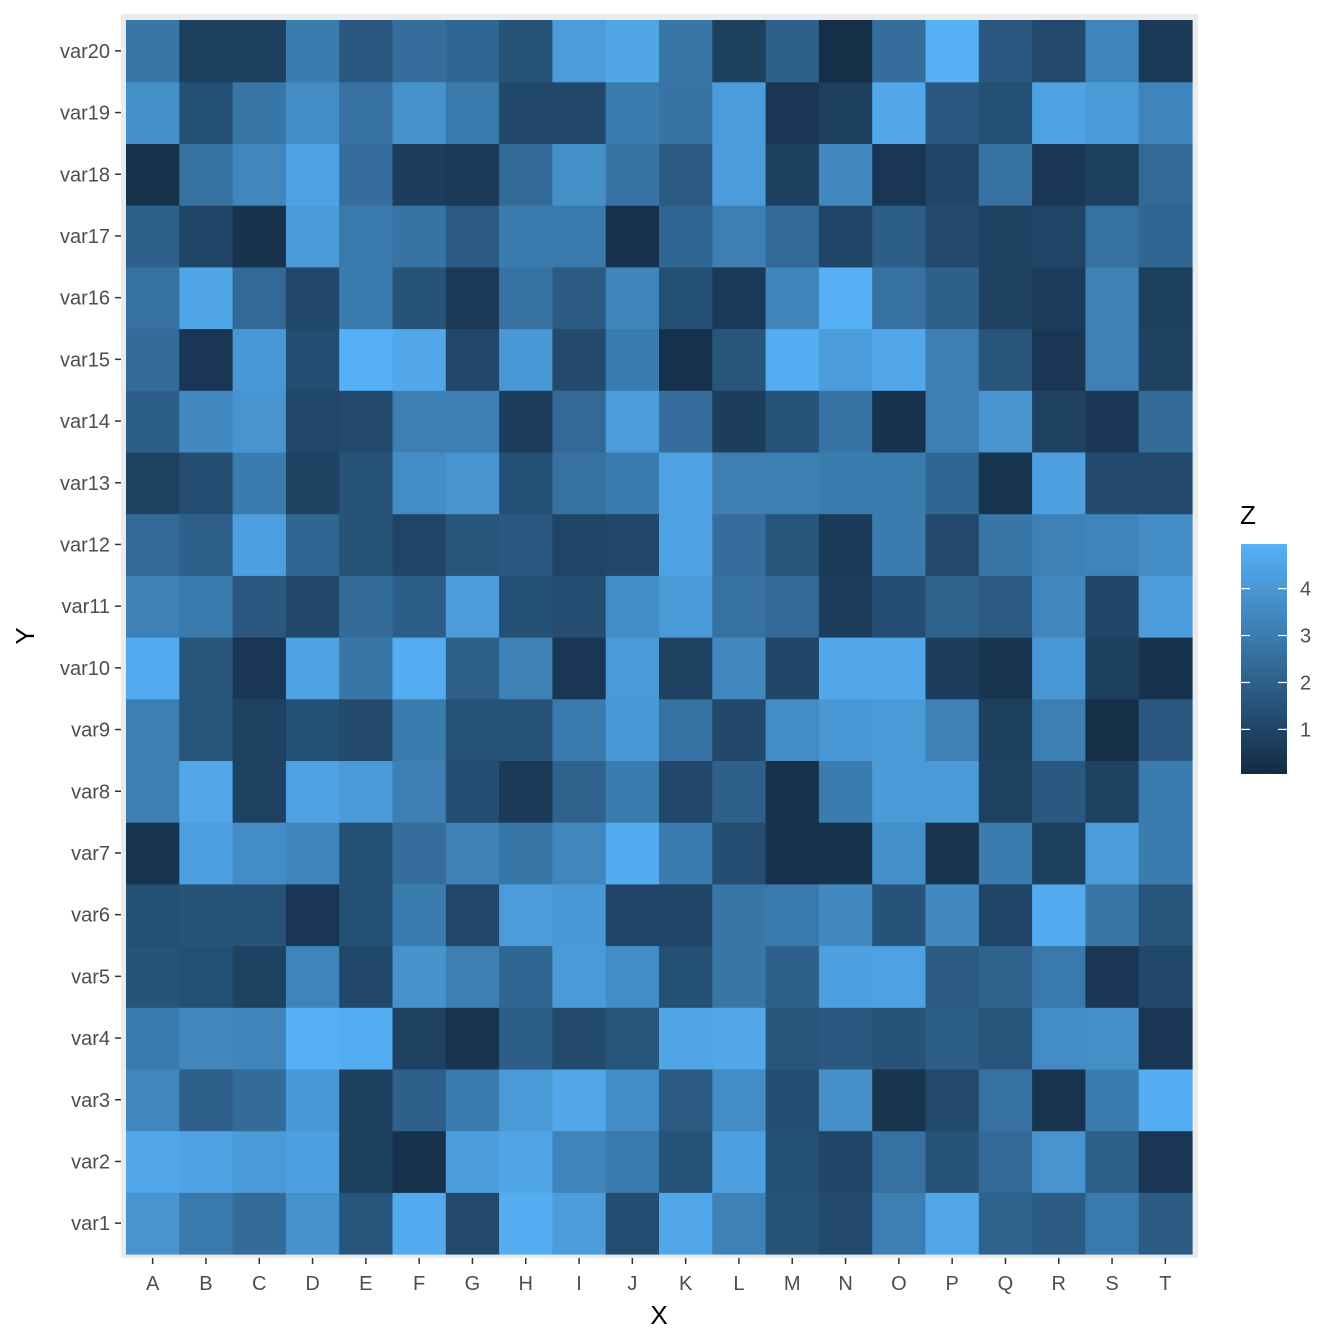 The image size is (1344, 1344). What do you see at coordinates (153, 606) in the screenshot?
I see `heatmap-cell-A-var11` at bounding box center [153, 606].